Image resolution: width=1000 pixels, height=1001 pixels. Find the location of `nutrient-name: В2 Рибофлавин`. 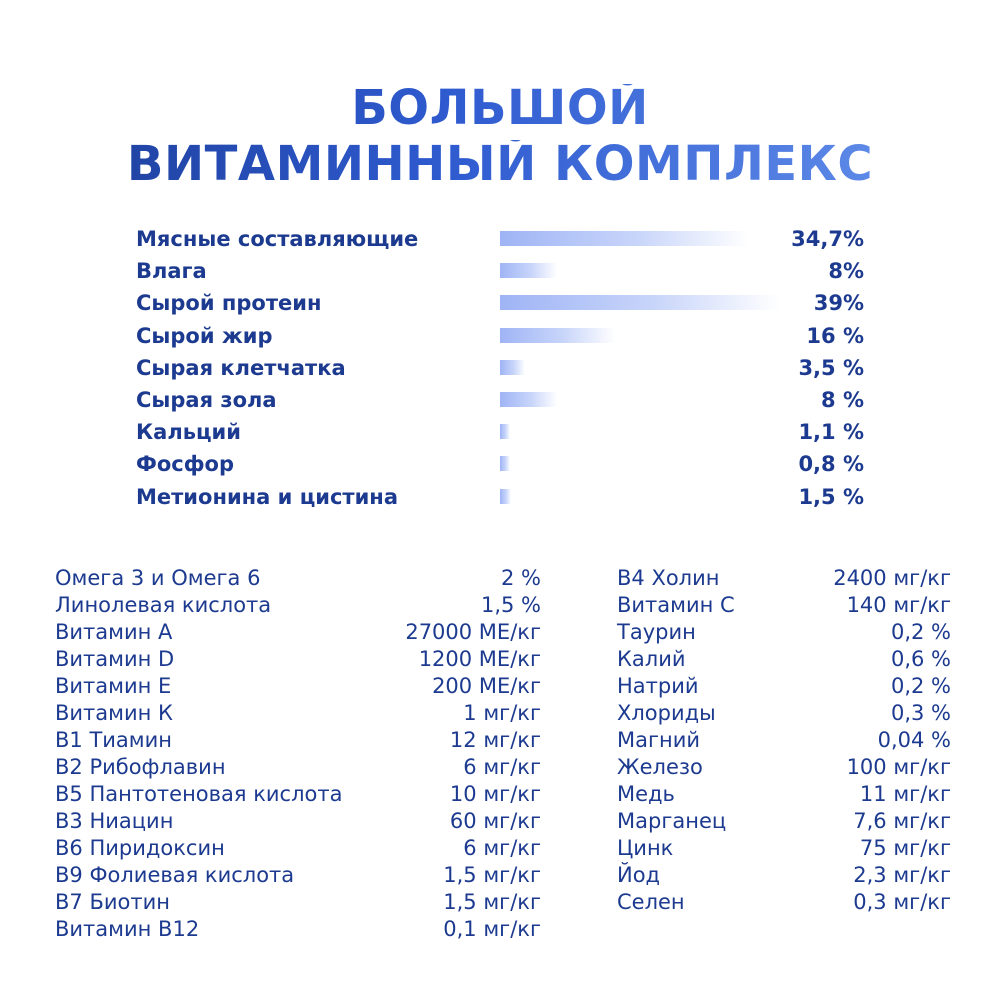

nutrient-name: В2 Рибофлавин is located at coordinates (140, 767).